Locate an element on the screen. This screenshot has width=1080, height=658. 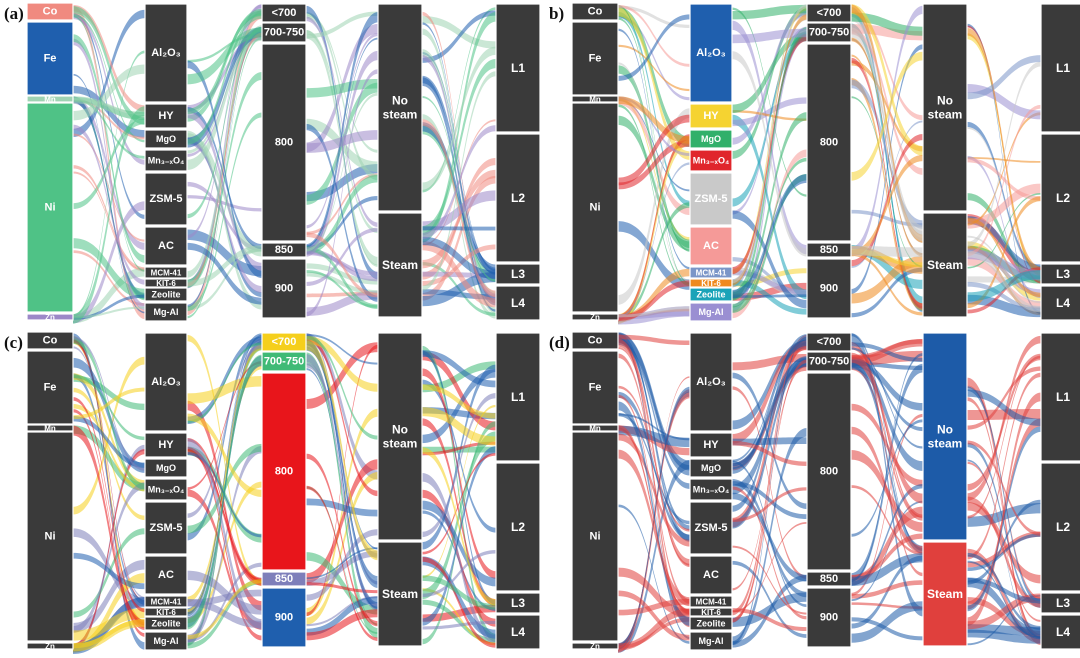
node-l3: L3 is located at coordinates (518, 603).